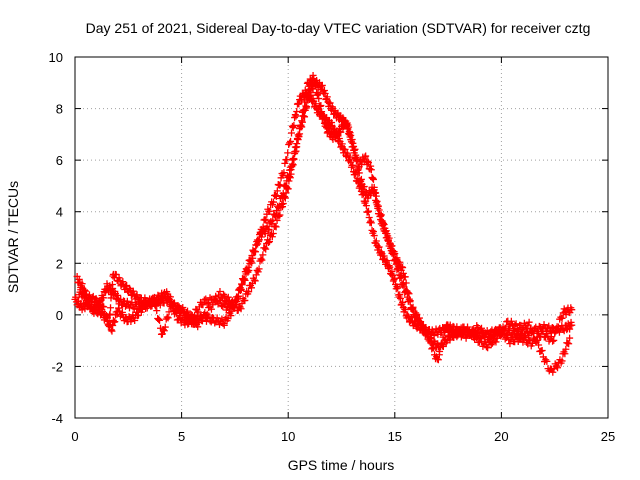 Image resolution: width=640 pixels, height=480 pixels. I want to click on y-tick-label: 2, so click(59, 263).